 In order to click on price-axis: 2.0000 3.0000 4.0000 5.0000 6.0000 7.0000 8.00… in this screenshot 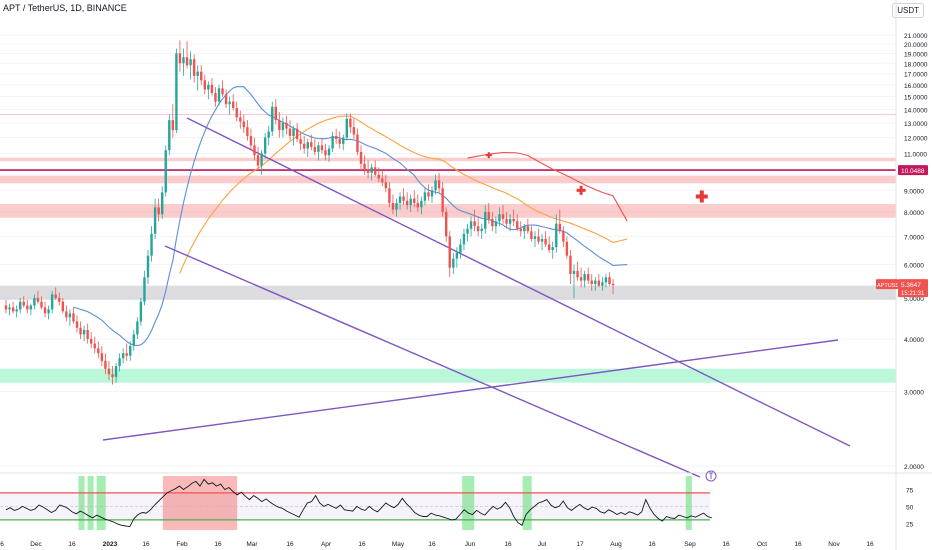, I will do `click(911, 275)`.